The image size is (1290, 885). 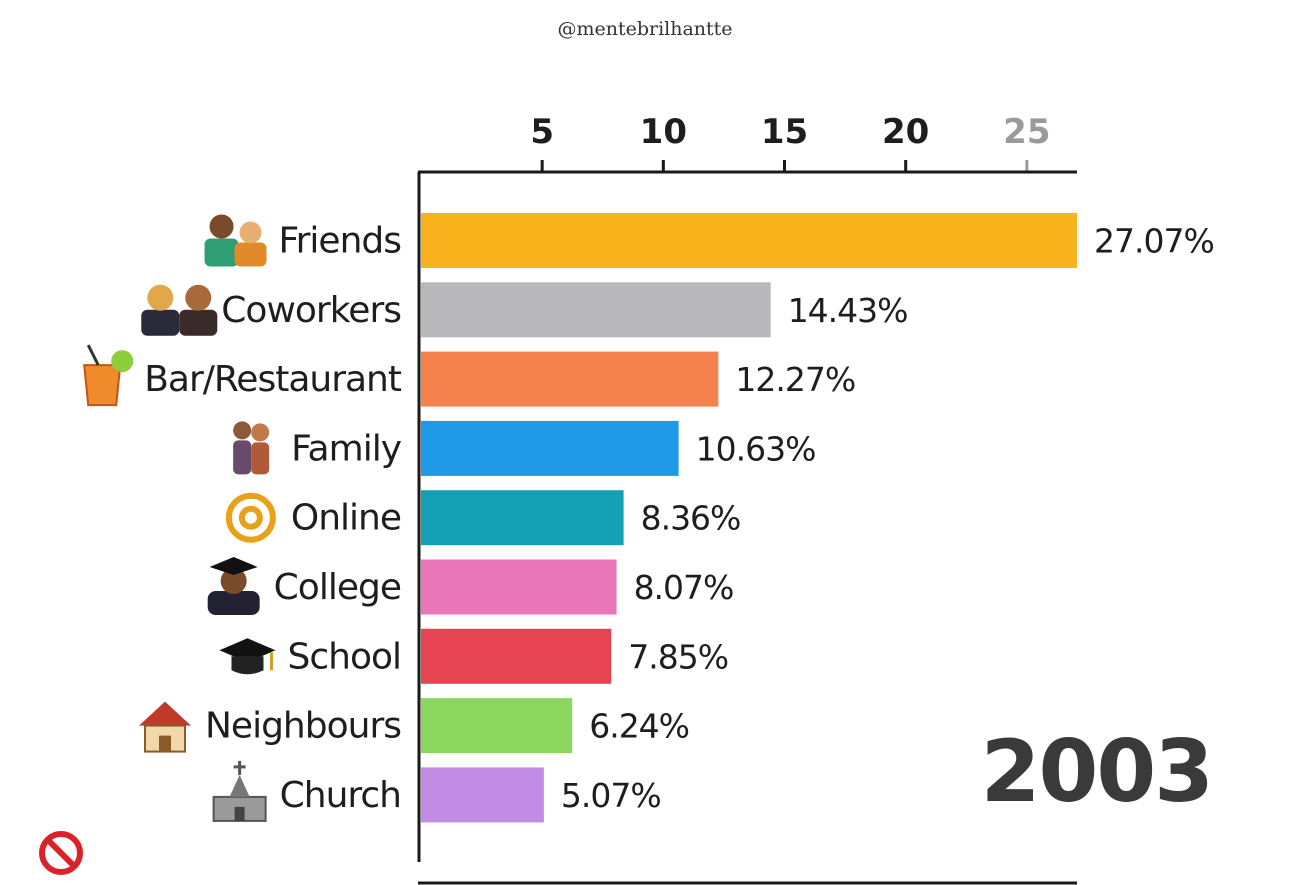 What do you see at coordinates (1154, 241) in the screenshot?
I see `value-label: 27.07%` at bounding box center [1154, 241].